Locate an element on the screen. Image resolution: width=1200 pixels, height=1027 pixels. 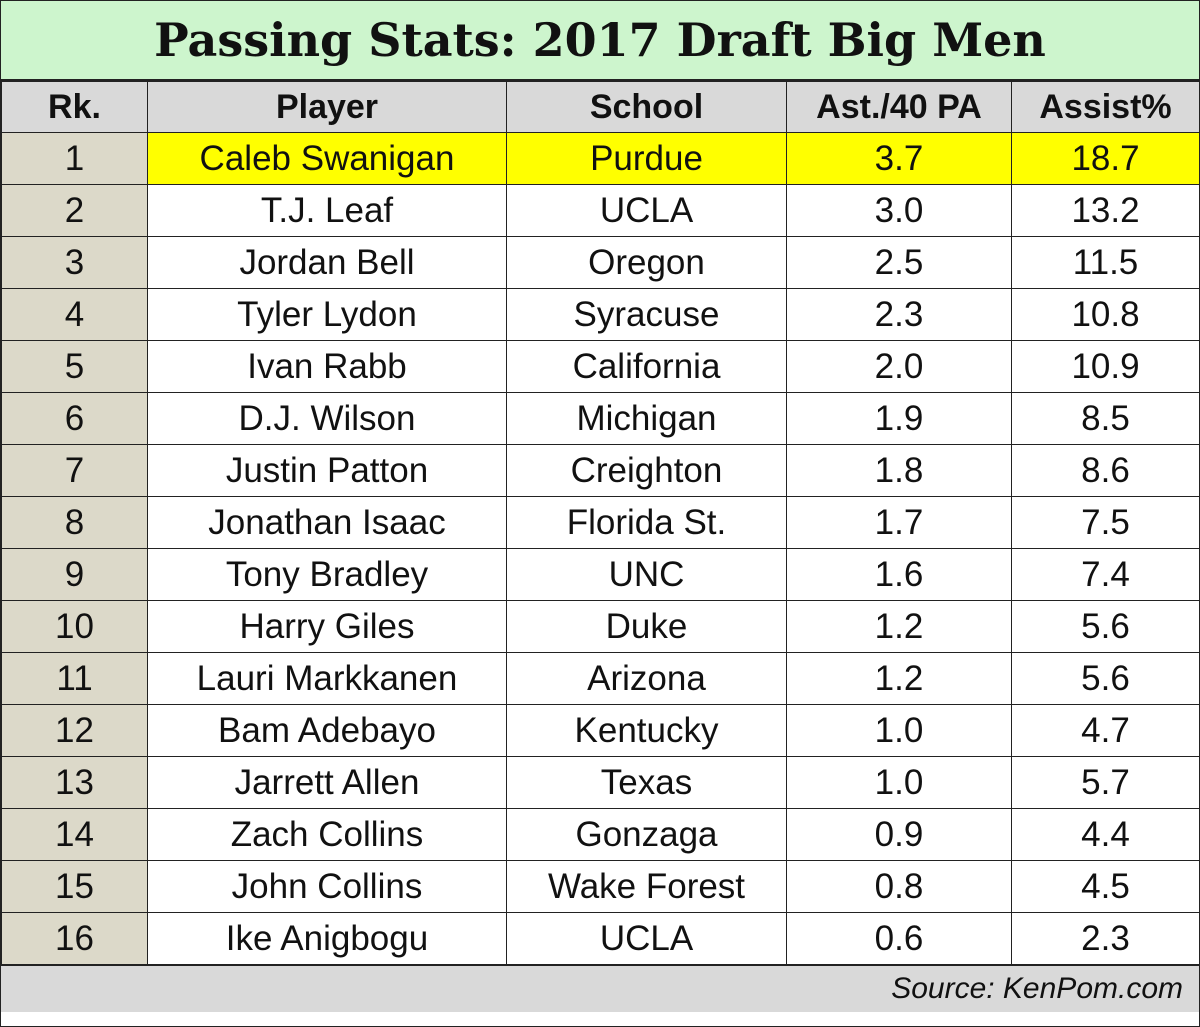
cell-assist-pct: 11.5 is located at coordinates (1105, 262).